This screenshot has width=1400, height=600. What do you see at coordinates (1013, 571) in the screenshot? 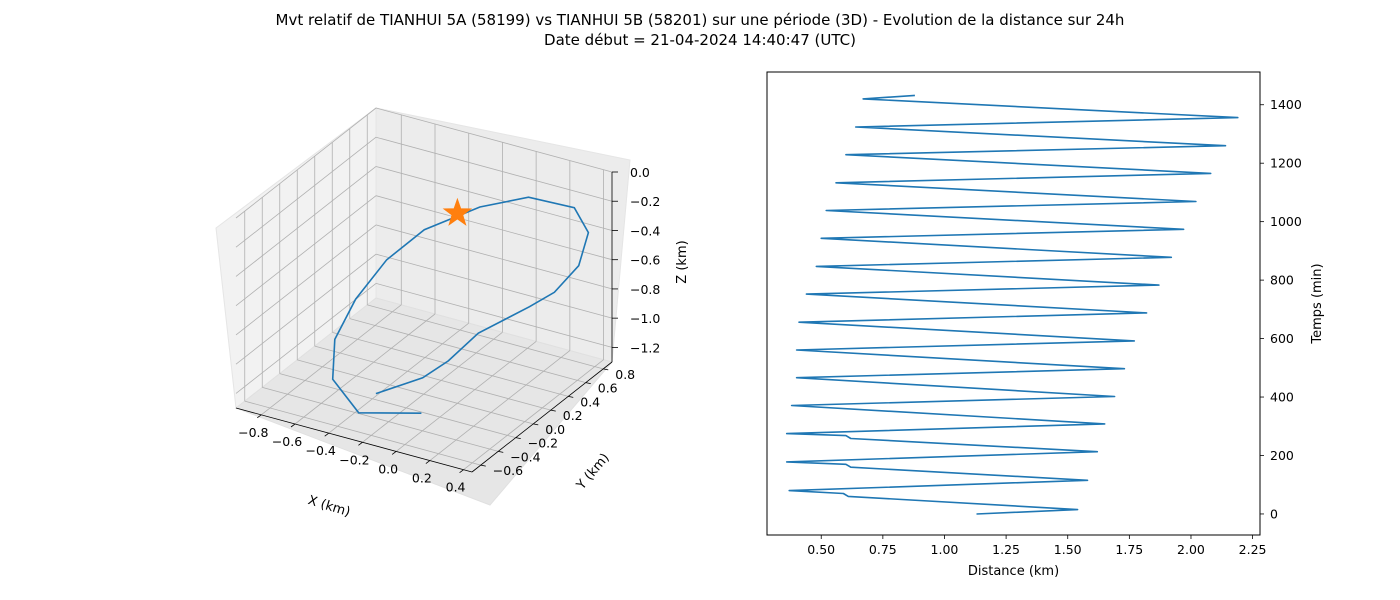
I see `x-axis-label: Distance (km)` at bounding box center [1013, 571].